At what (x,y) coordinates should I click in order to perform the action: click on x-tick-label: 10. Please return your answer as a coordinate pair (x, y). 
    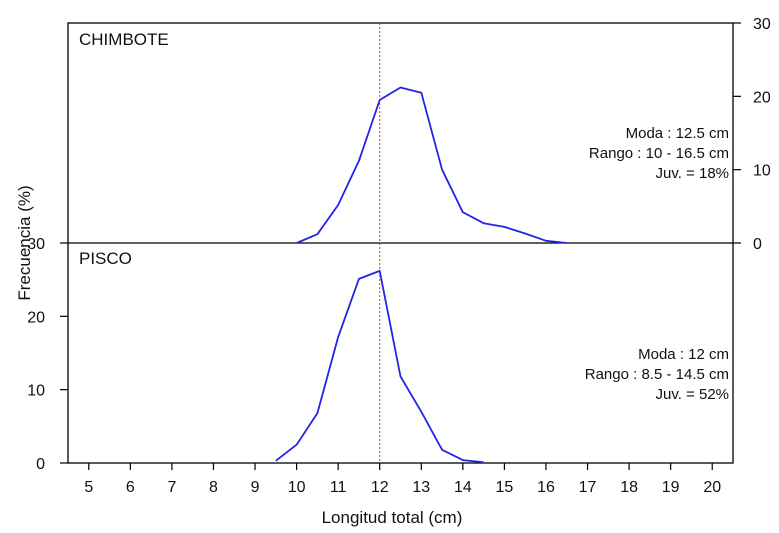
    Looking at the image, I should click on (297, 487).